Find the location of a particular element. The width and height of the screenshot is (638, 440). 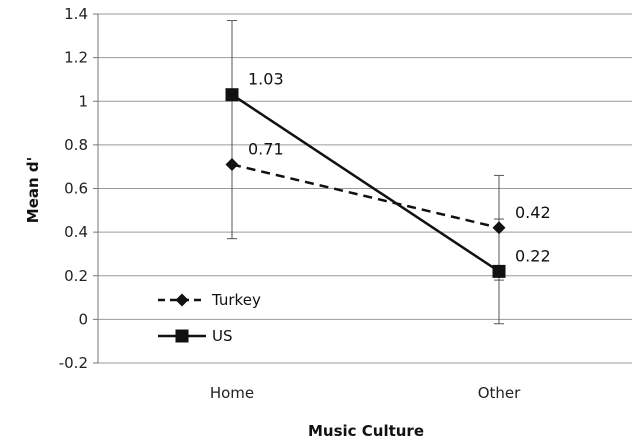

y-tick-label: 0.4 is located at coordinates (76, 232).